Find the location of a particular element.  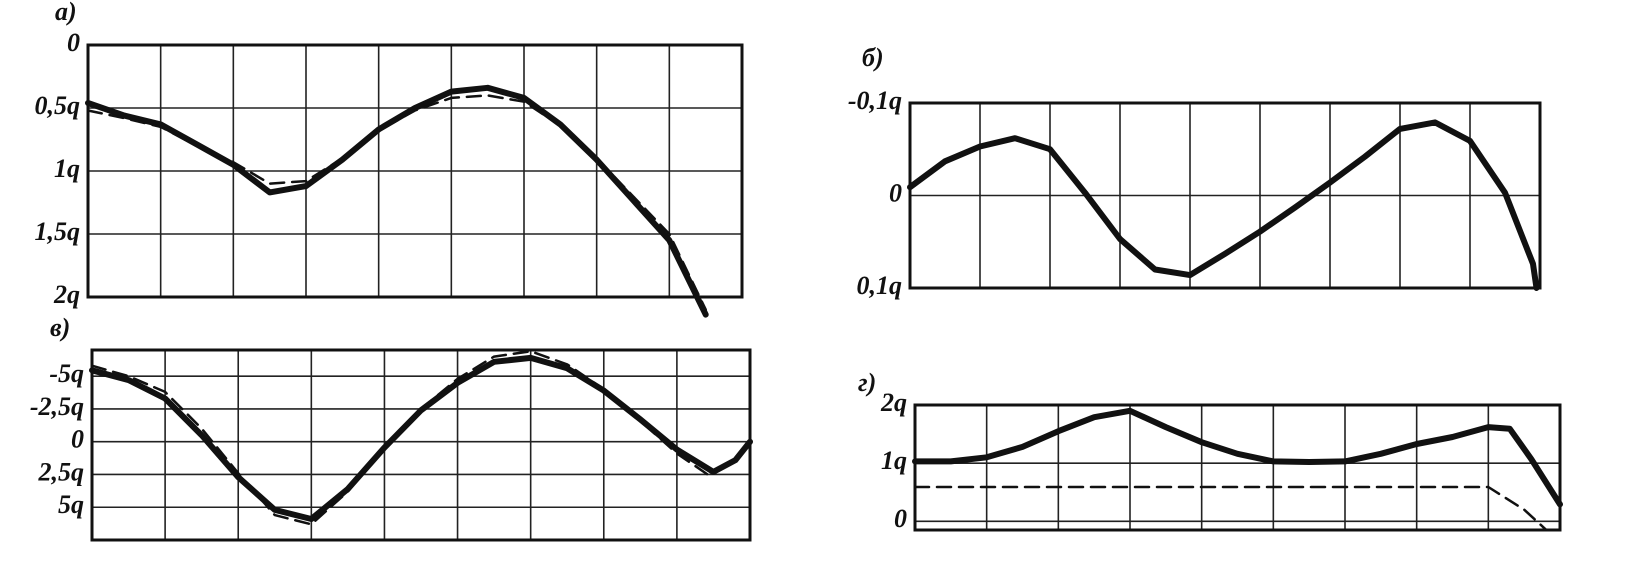

panel-label: а) is located at coordinates (66, 13).